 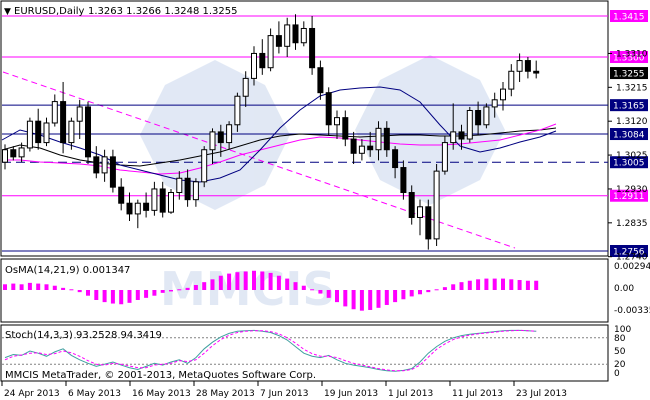 I want to click on ohlc-readout: 1.3263 1.3266 1.3248 1.3255, so click(x=163, y=11).